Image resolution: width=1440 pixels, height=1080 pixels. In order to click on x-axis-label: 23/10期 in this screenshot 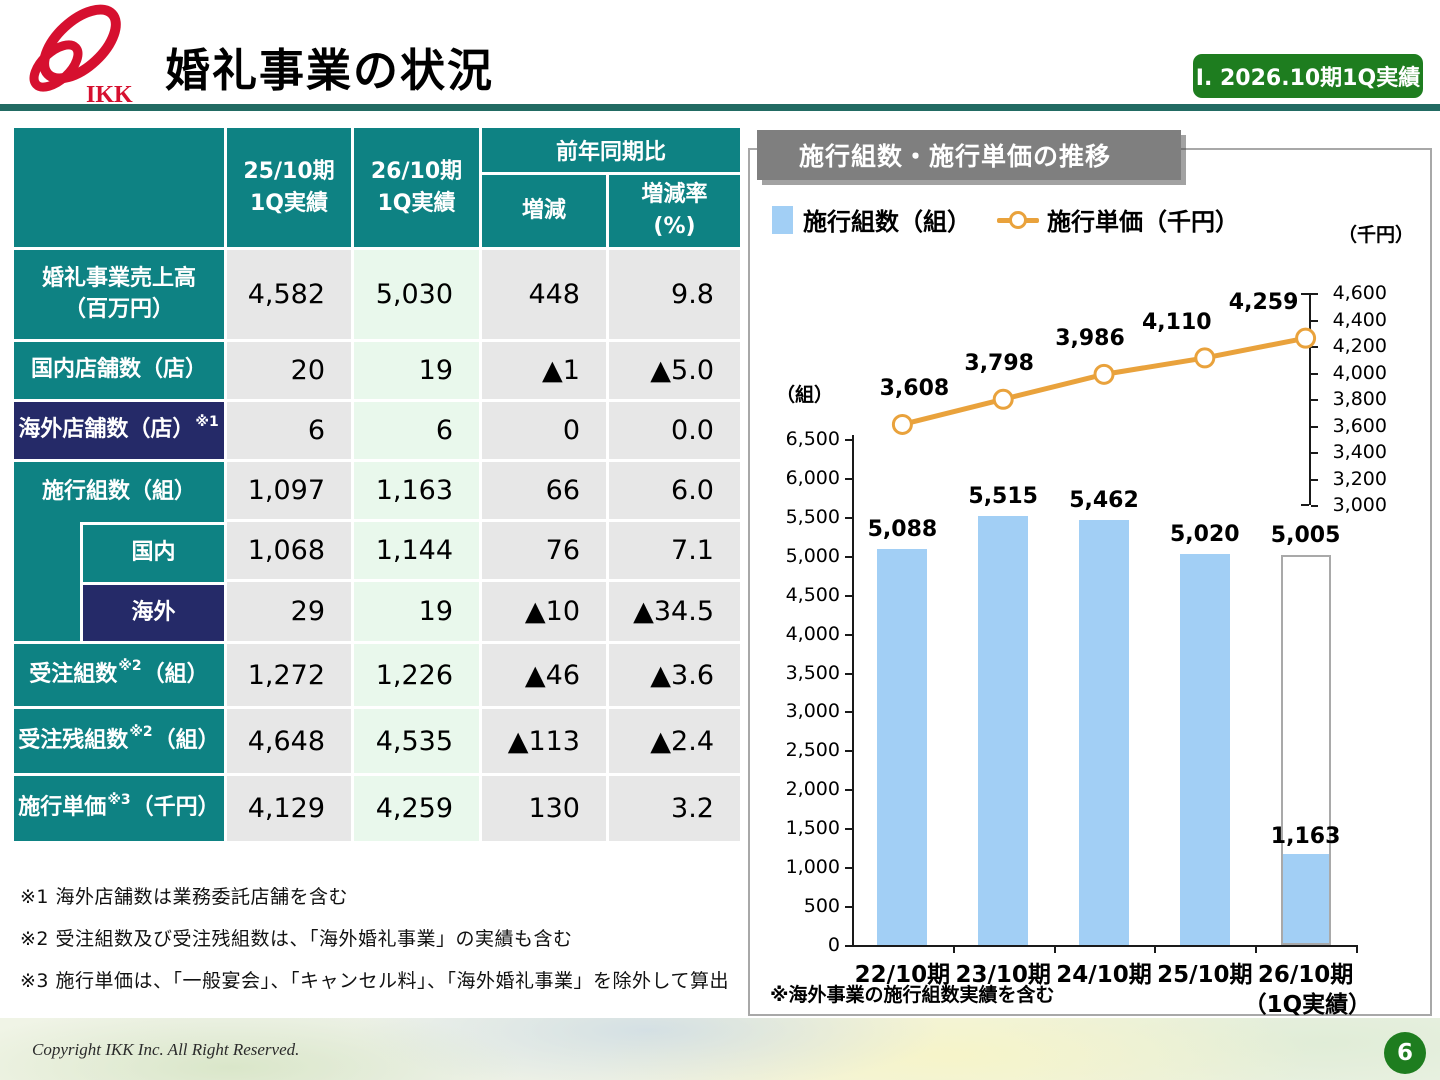, I will do `click(1003, 975)`.